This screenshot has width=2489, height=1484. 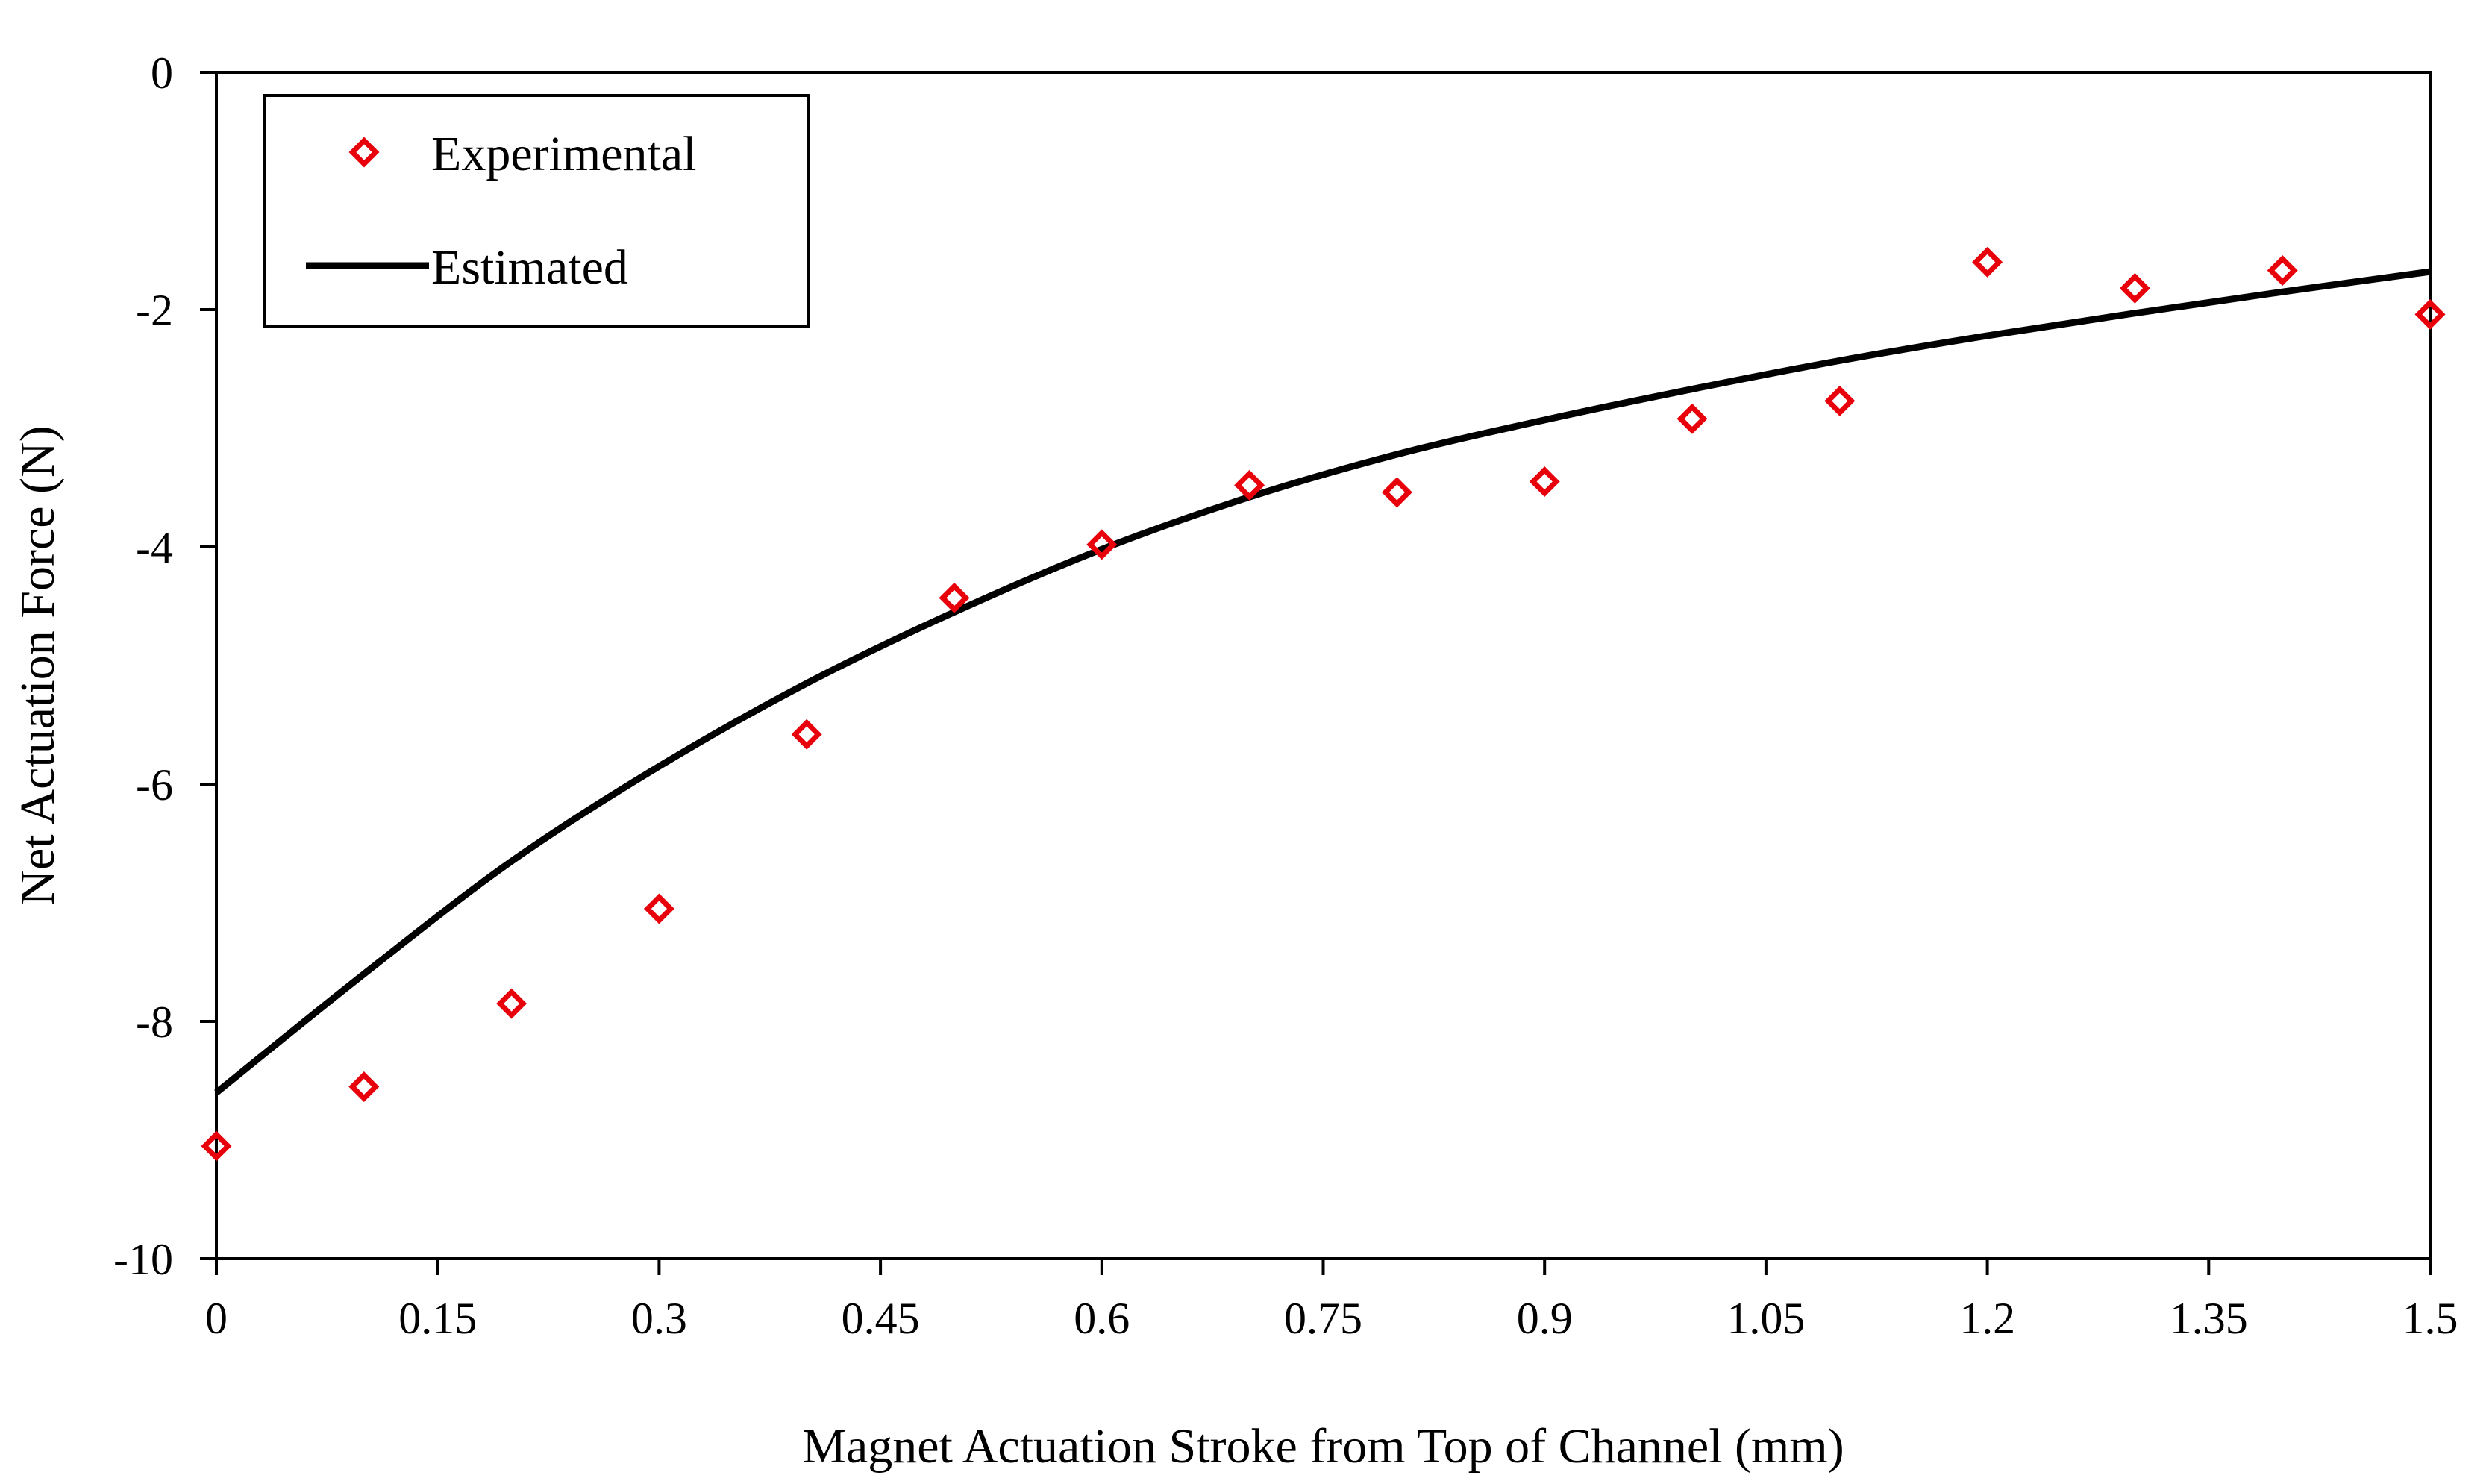 What do you see at coordinates (1766, 1318) in the screenshot?
I see `x-tick-label: 1.05` at bounding box center [1766, 1318].